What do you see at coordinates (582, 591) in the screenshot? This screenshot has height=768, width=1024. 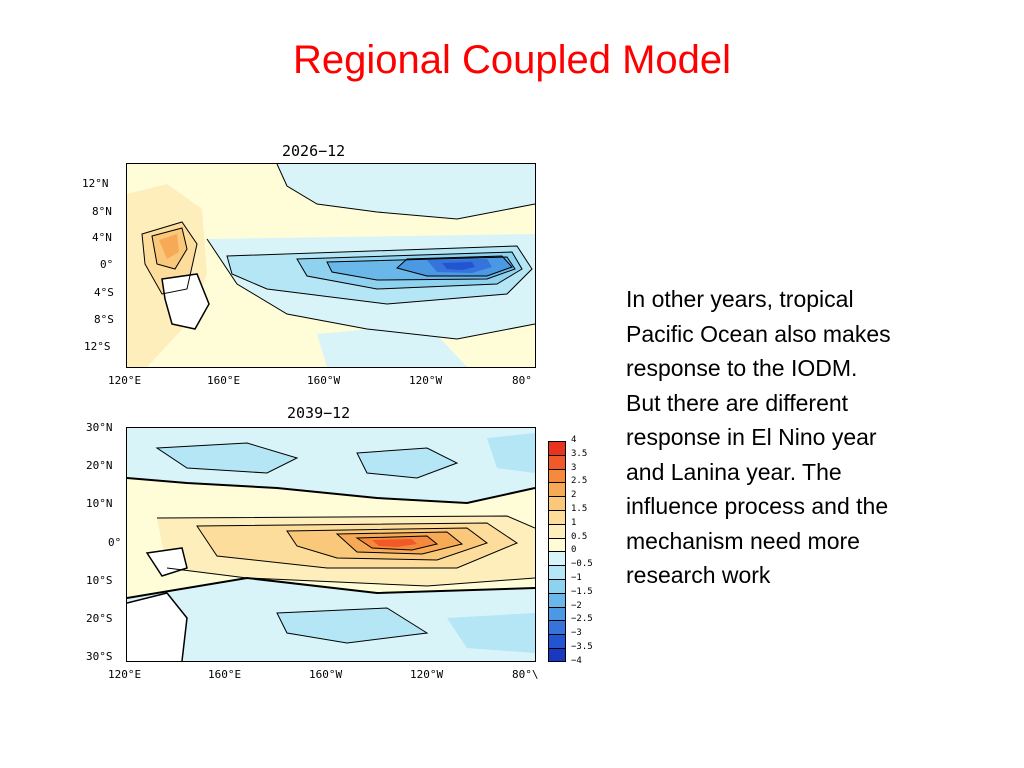 I see `legend-label: −1.5` at bounding box center [582, 591].